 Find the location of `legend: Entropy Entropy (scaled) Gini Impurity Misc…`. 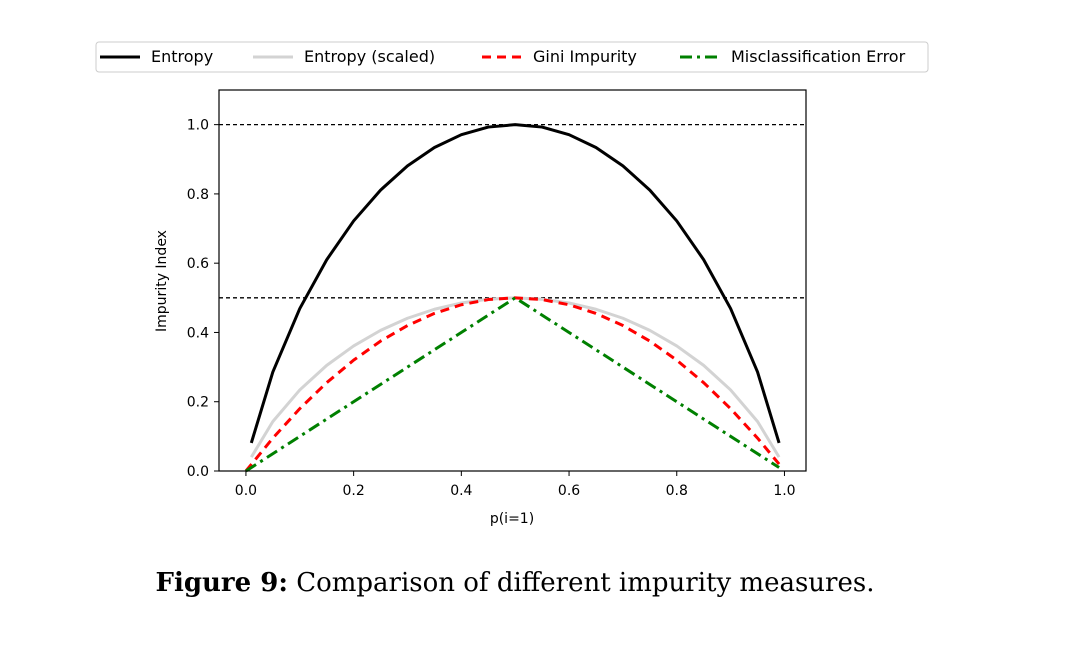

legend: Entropy Entropy (scaled) Gini Impurity Misc… is located at coordinates (512, 57).